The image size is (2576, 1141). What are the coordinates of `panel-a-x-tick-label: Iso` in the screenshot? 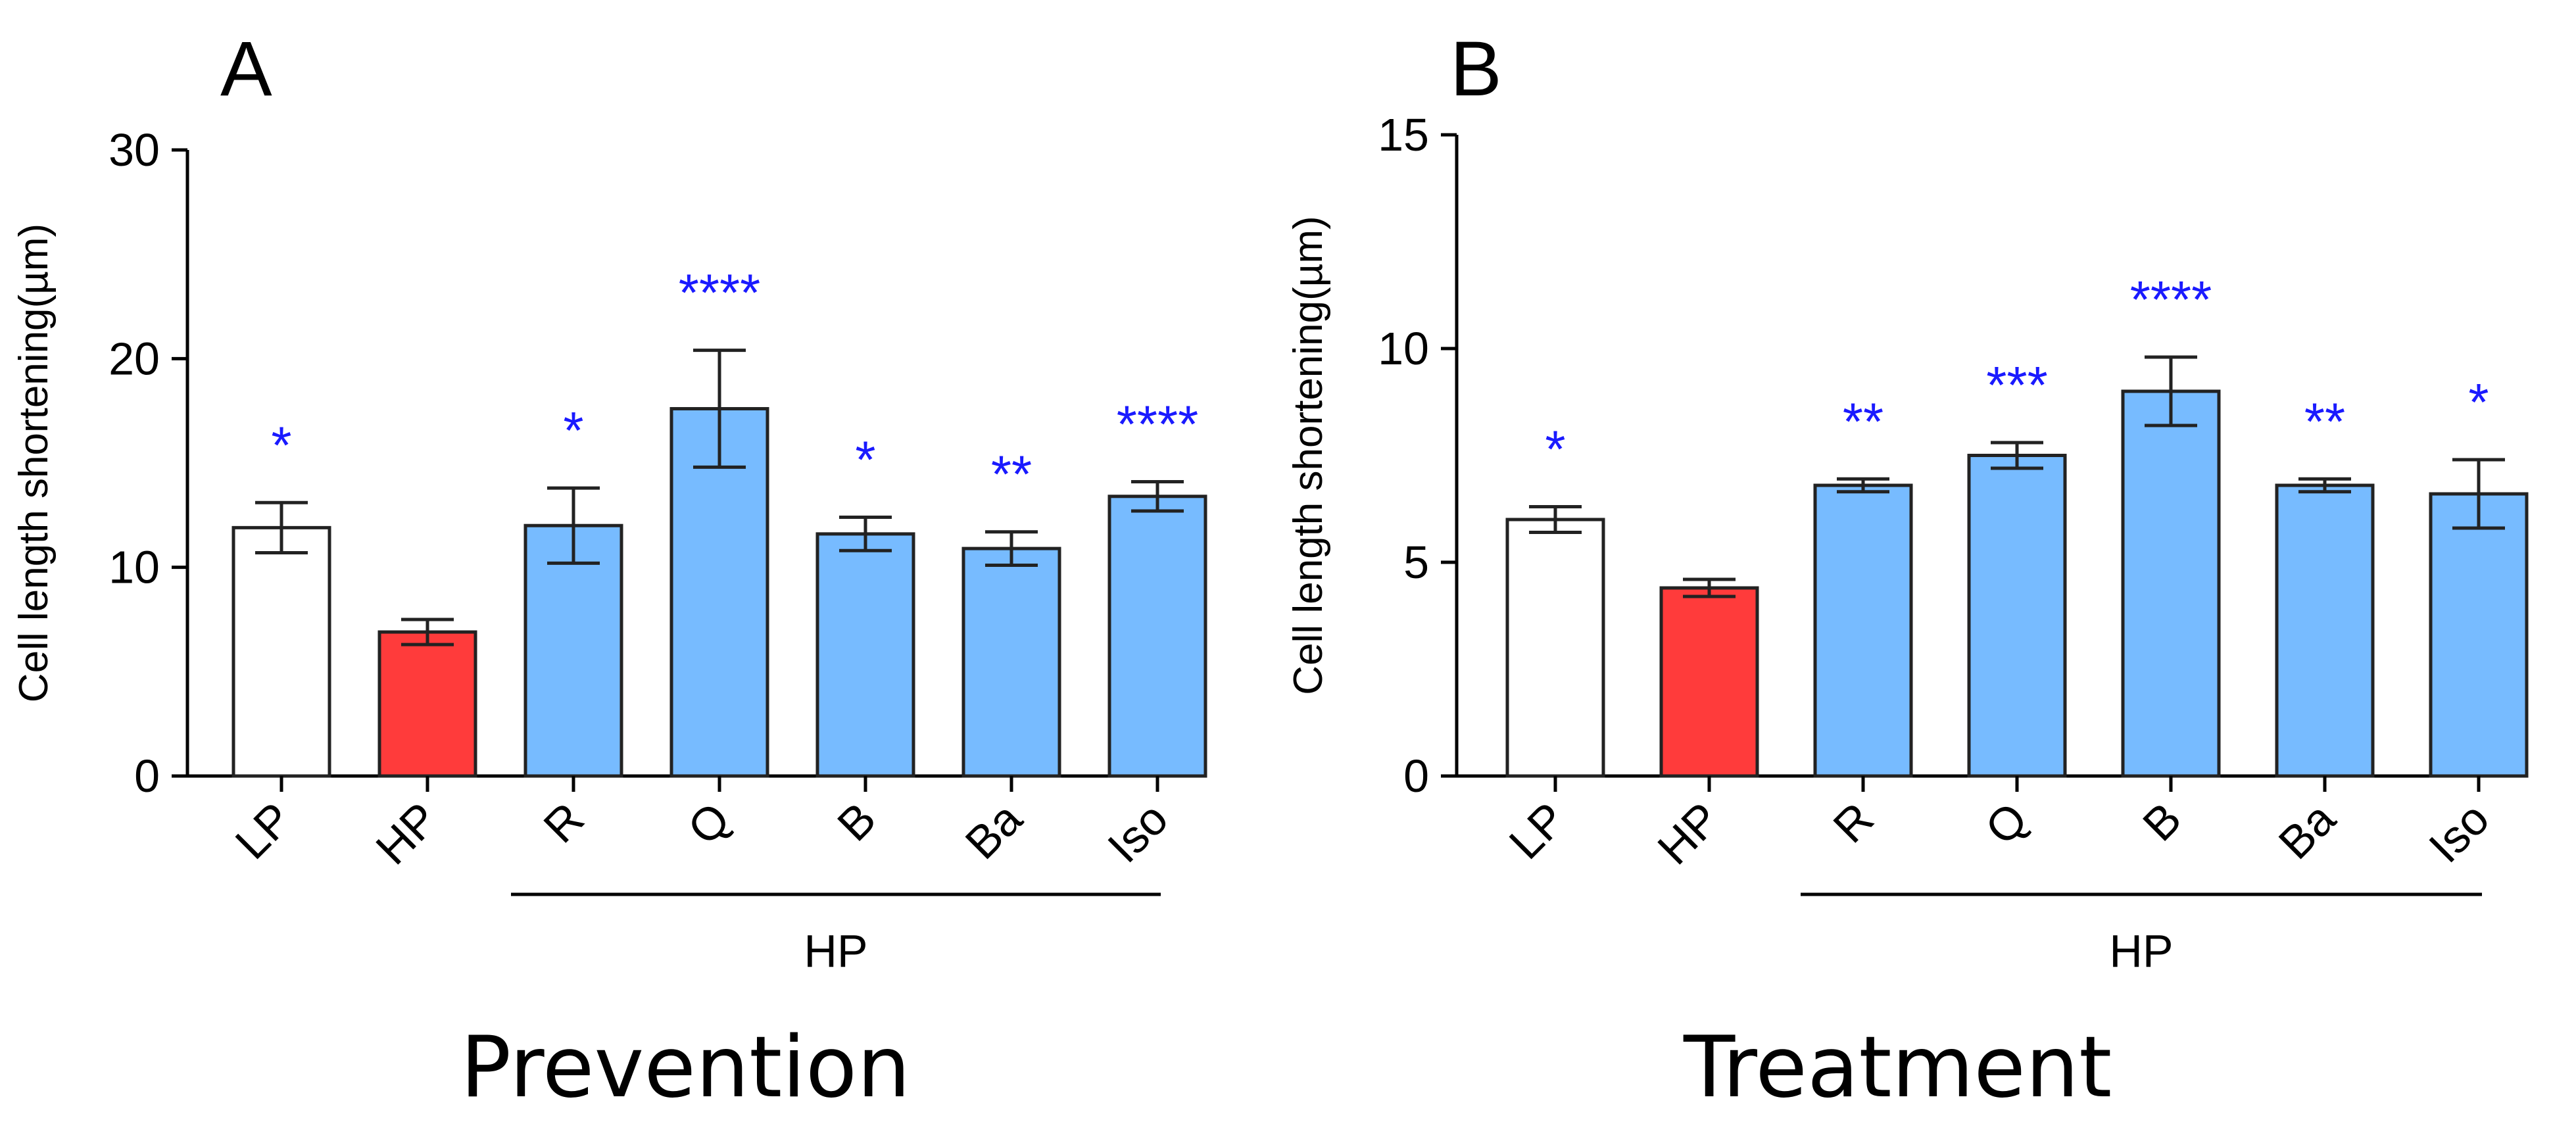 It's located at (1138, 832).